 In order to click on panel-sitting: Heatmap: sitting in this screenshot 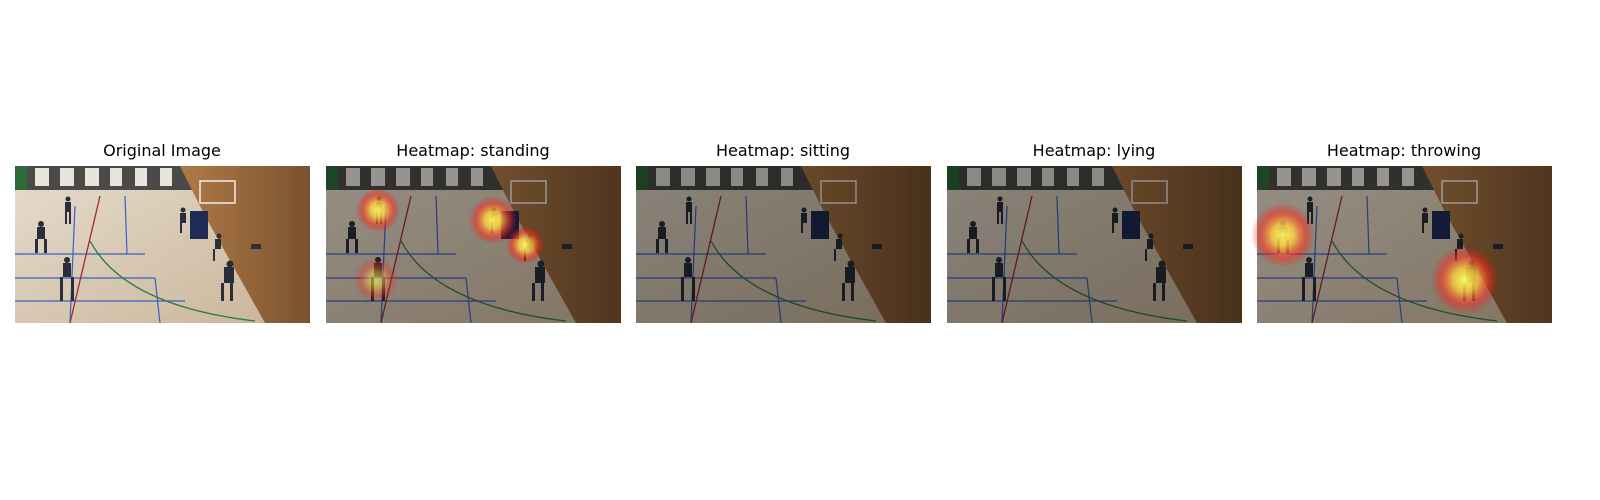, I will do `click(783, 232)`.